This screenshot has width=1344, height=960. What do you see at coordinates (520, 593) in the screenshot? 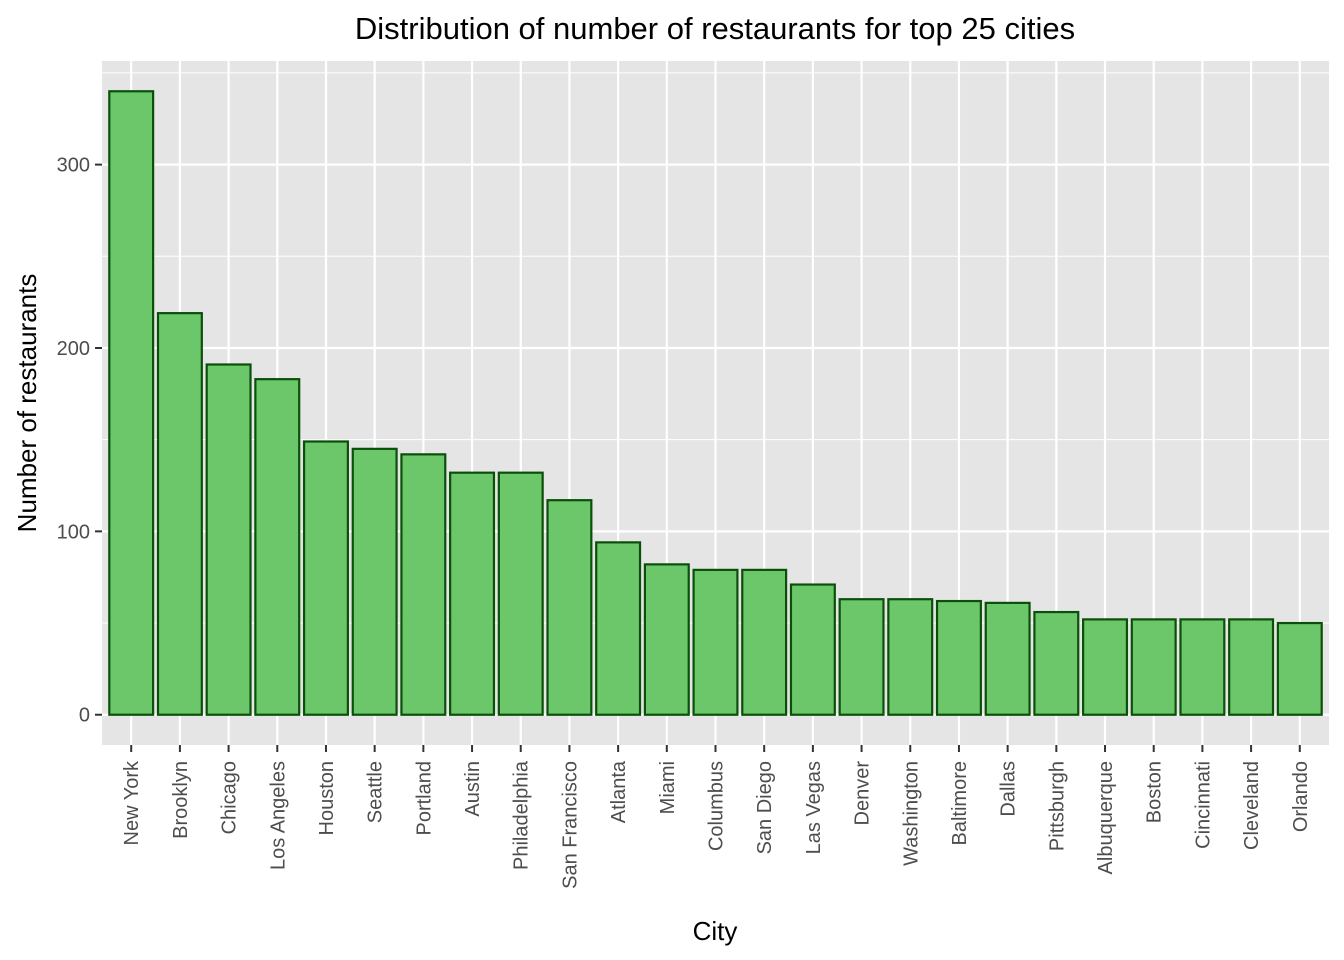
I see `bar-philadelphia` at bounding box center [520, 593].